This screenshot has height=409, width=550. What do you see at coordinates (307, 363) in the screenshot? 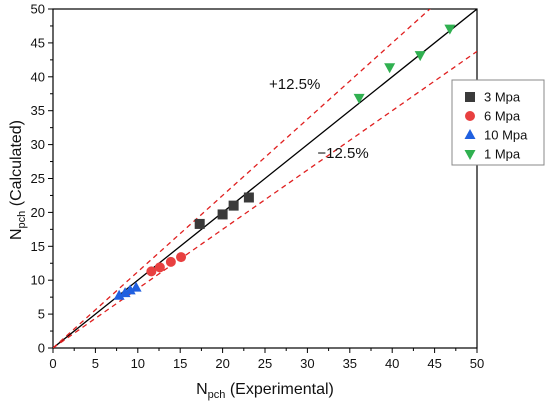
I see `x-tick-label: 30` at bounding box center [307, 363].